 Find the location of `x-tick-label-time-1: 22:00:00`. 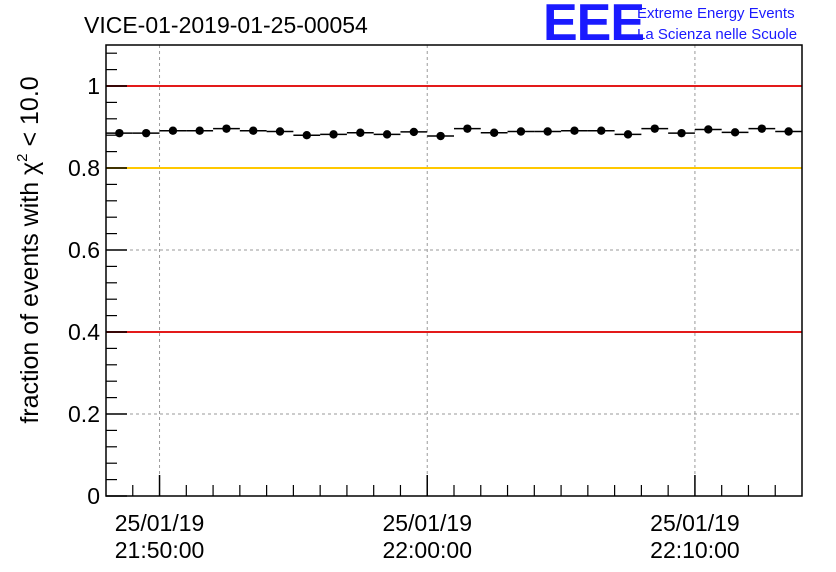

x-tick-label-time-1: 22:00:00 is located at coordinates (427, 550).